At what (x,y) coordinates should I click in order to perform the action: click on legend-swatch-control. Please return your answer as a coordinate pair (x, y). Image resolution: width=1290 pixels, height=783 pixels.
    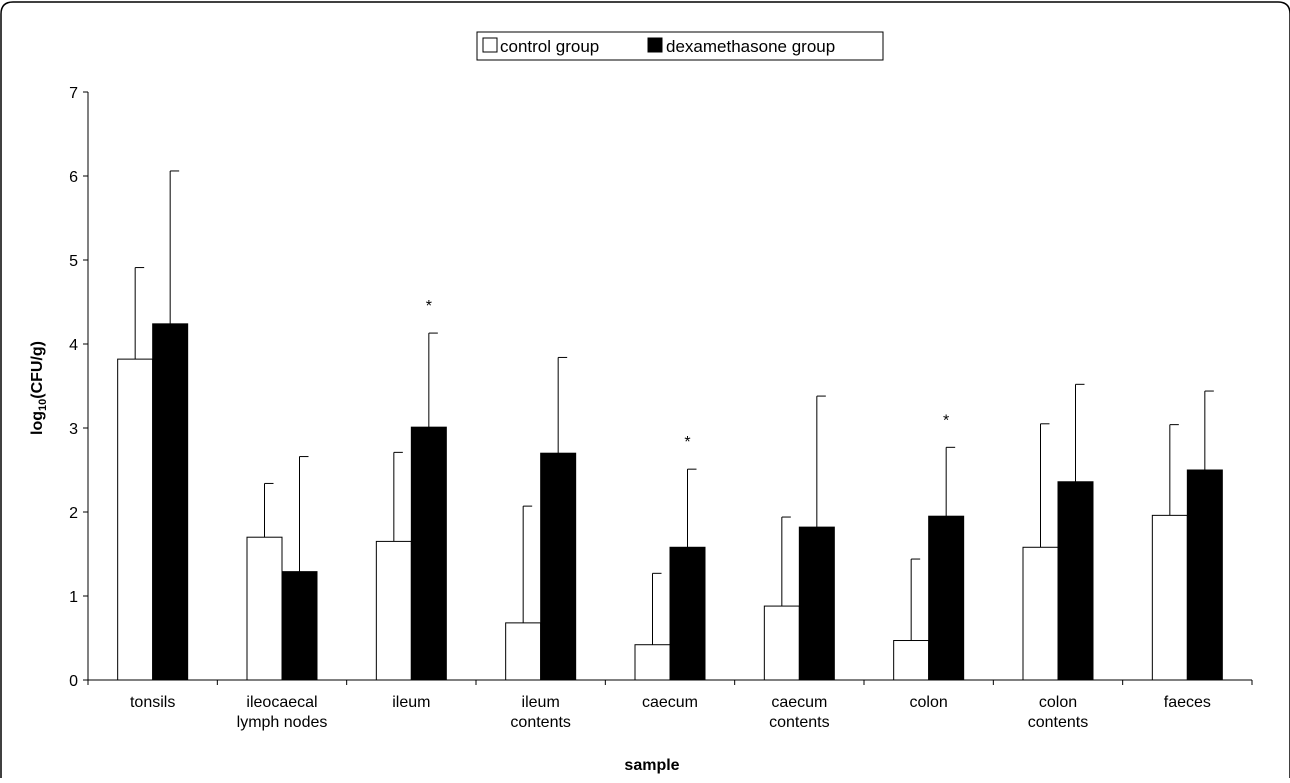
    Looking at the image, I should click on (490, 45).